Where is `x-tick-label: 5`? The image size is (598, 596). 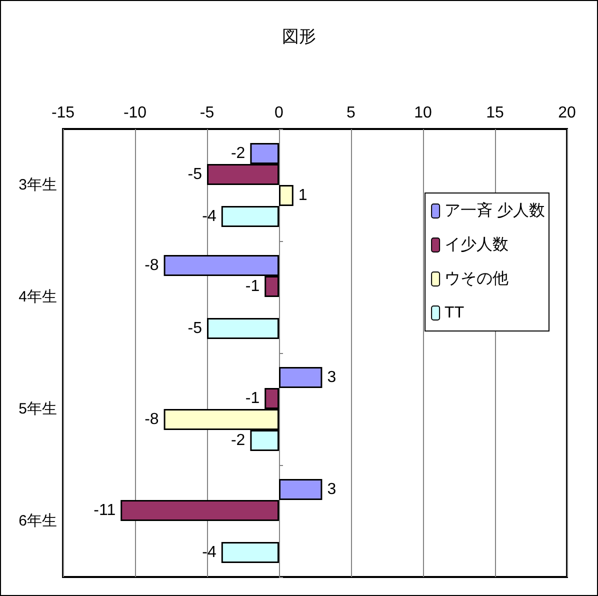
x-tick-label: 5 is located at coordinates (351, 113).